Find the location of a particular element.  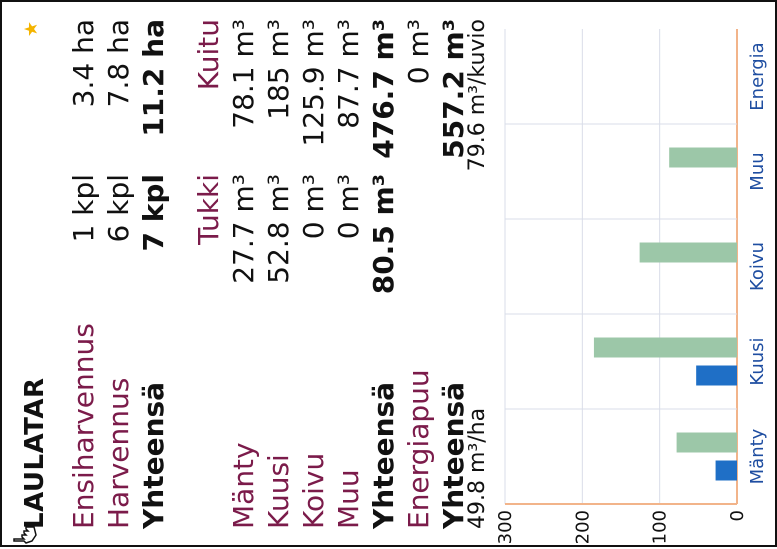

row-muu: Muu 0 m³ 87.7 m³ is located at coordinates (349, 274).